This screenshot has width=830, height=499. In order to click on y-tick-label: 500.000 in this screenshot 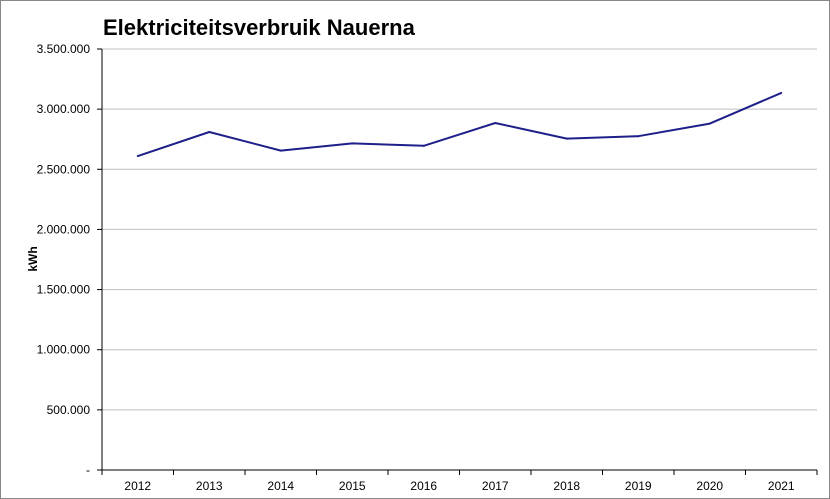, I will do `click(69, 410)`.